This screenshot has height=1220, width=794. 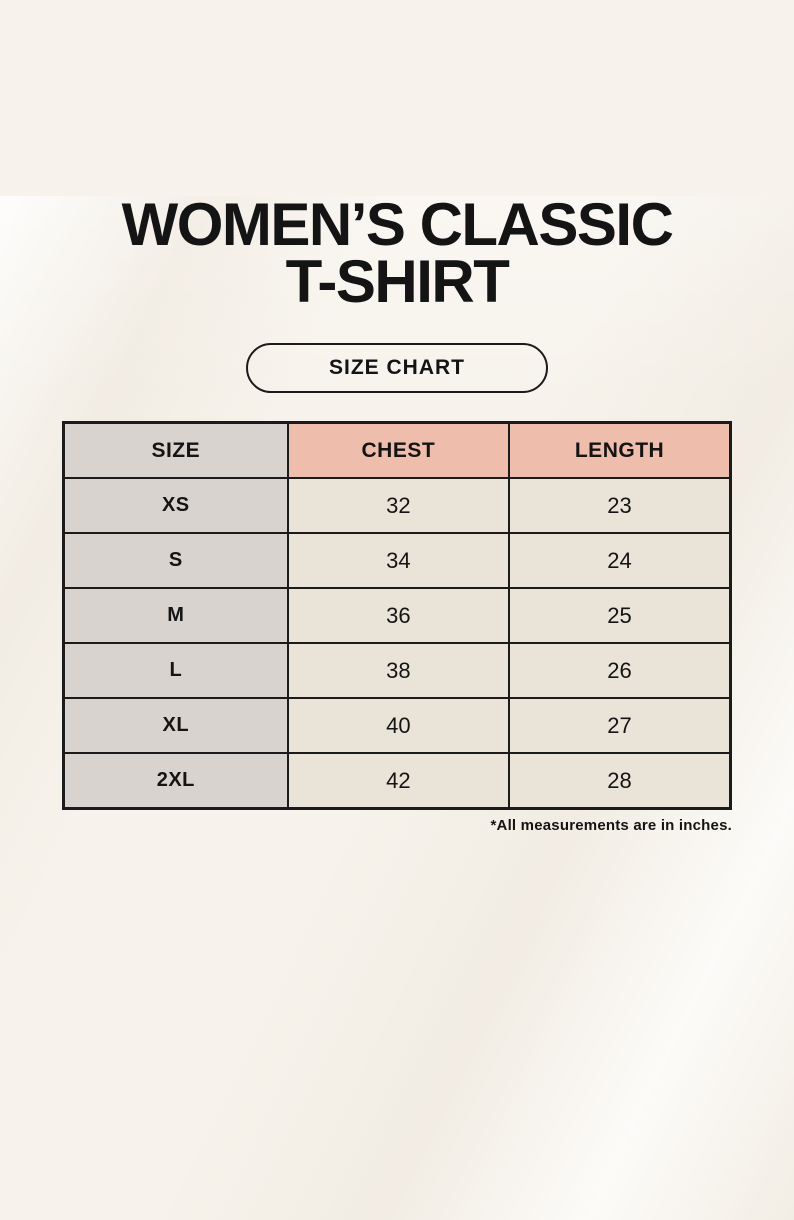 I want to click on length-value: 27, so click(x=620, y=725).